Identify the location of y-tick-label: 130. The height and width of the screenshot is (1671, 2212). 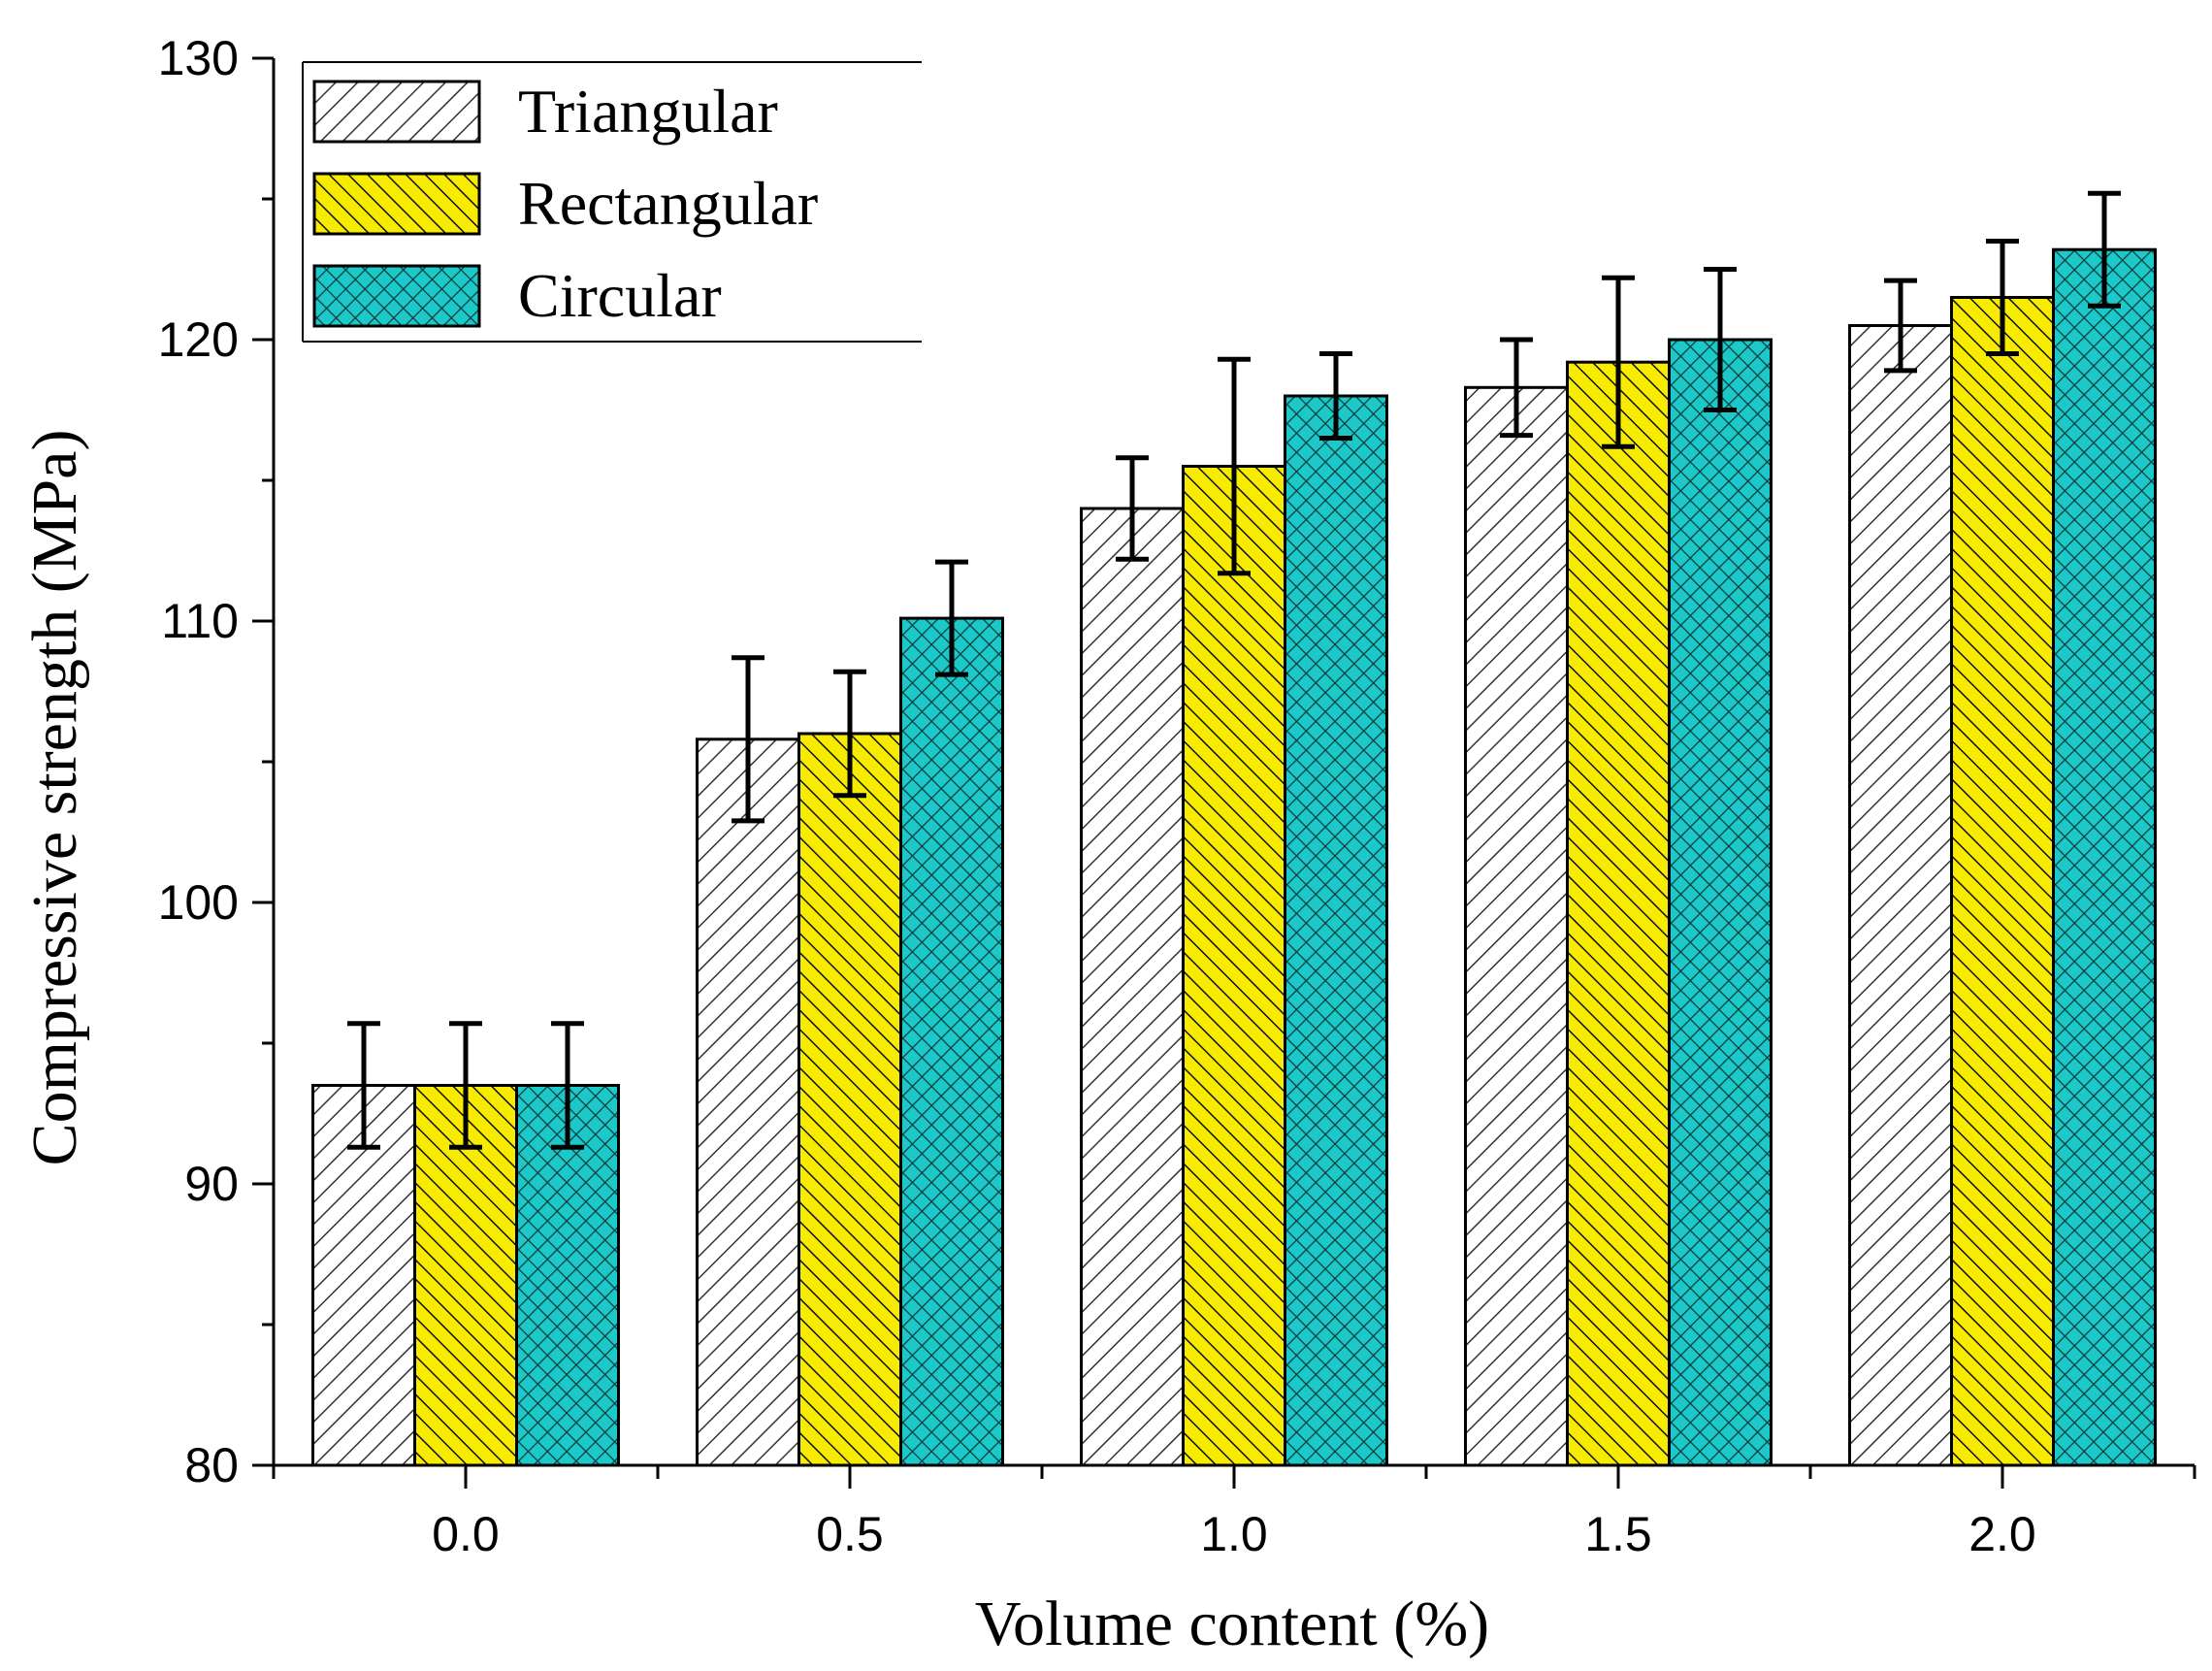
(199, 58).